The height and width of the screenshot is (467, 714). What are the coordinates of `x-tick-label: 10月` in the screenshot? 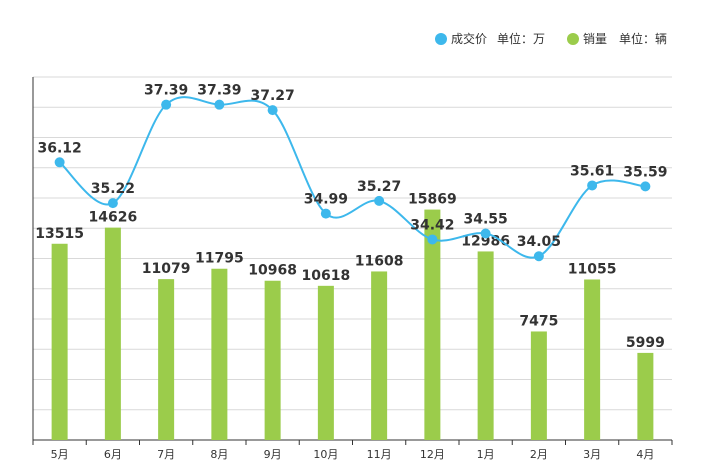 It's located at (325, 454).